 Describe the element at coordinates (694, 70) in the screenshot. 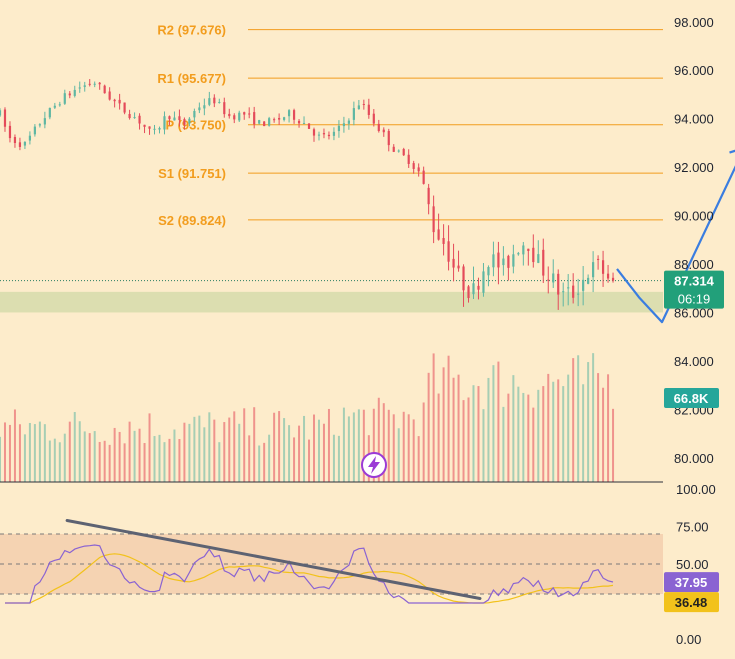

I see `price-tick-1: 96.000` at that location.